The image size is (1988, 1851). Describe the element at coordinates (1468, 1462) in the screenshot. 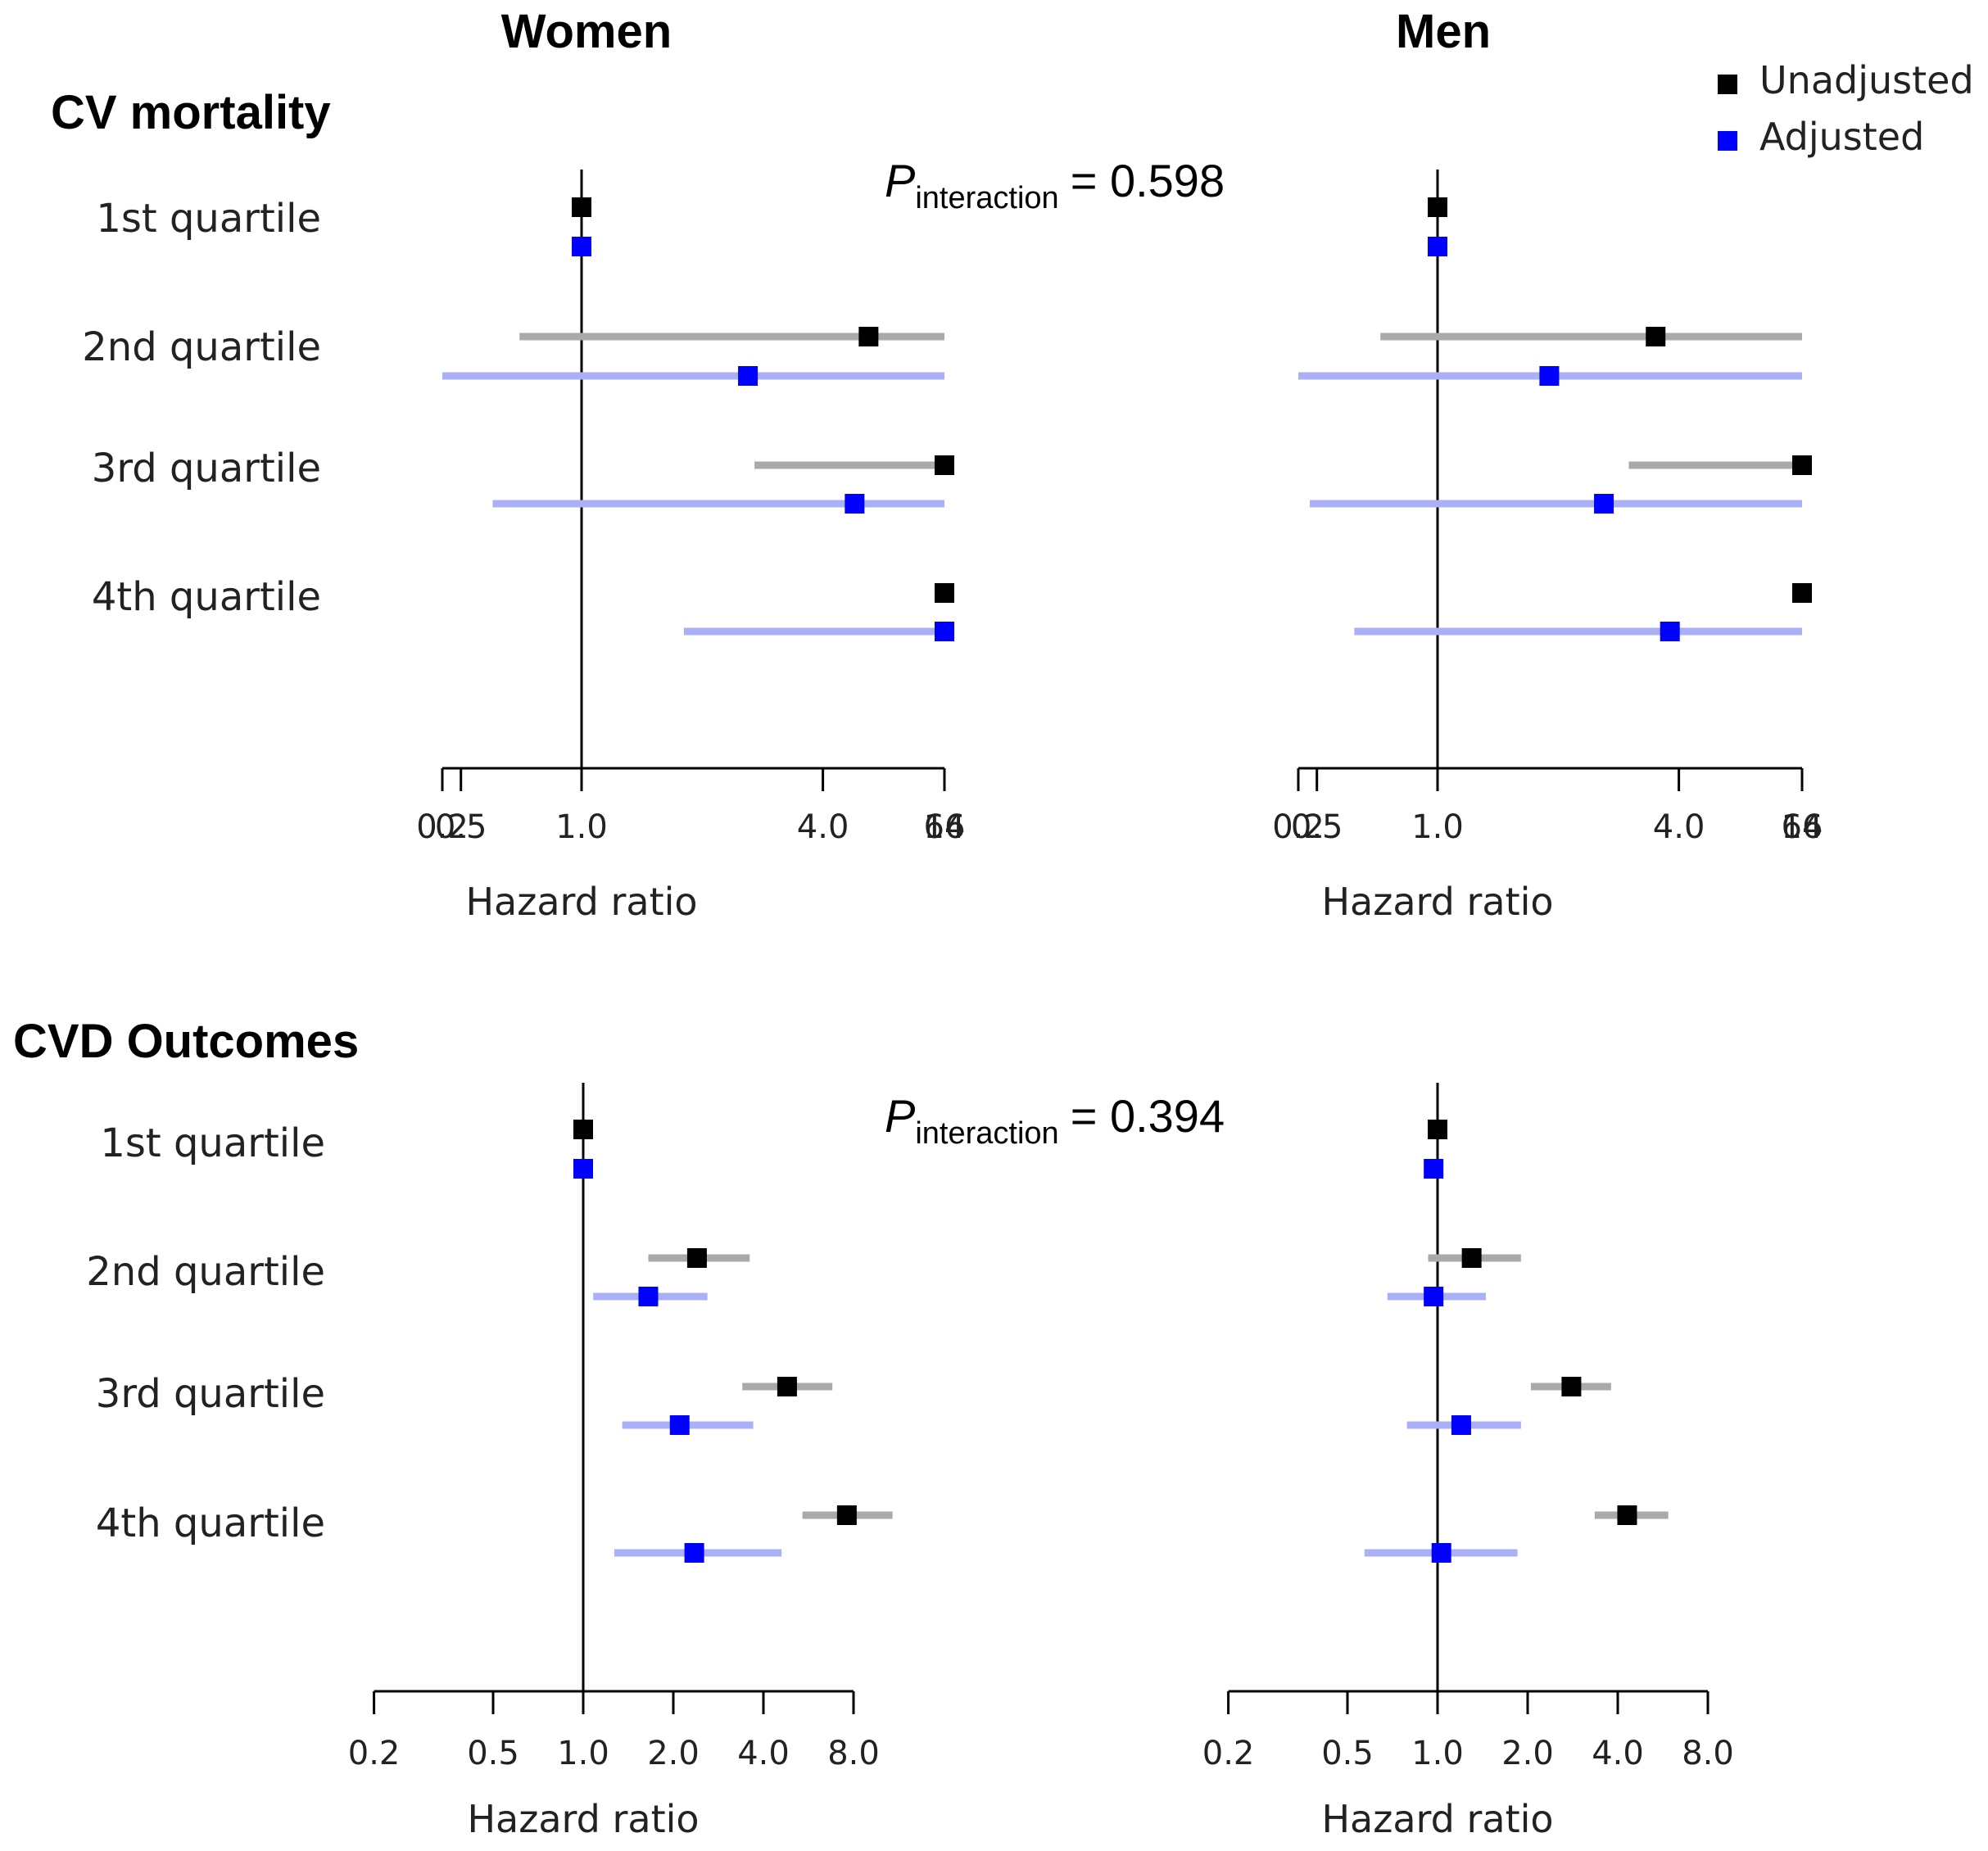

I see `panel-cvd-outcomes-men: 0.2 0.5 1.0 2.0 4.0 8.0 Hazard ratio` at that location.